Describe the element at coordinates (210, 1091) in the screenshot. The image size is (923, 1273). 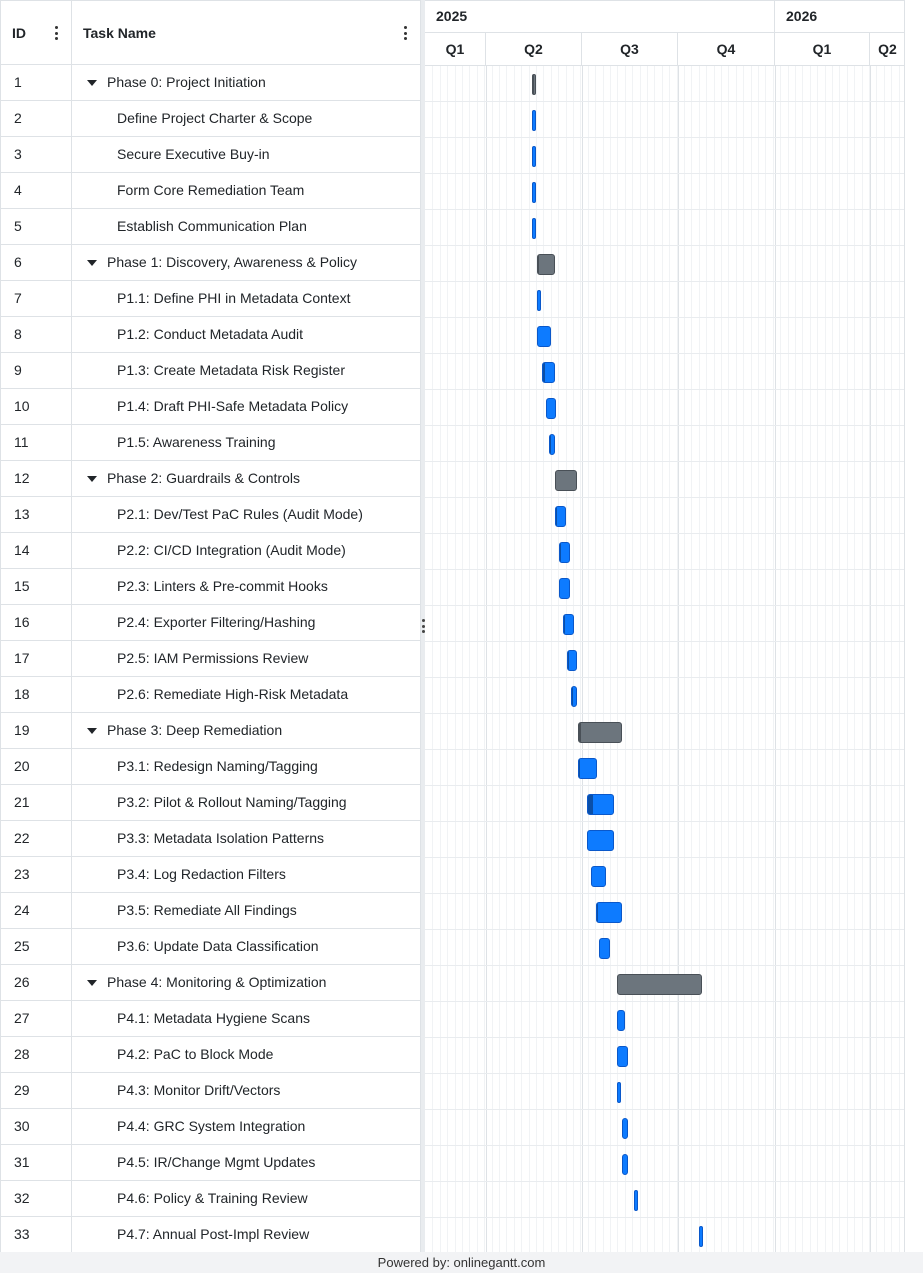
I see `task-row: 29 P4.3: Monitor Drift/Vectors` at that location.